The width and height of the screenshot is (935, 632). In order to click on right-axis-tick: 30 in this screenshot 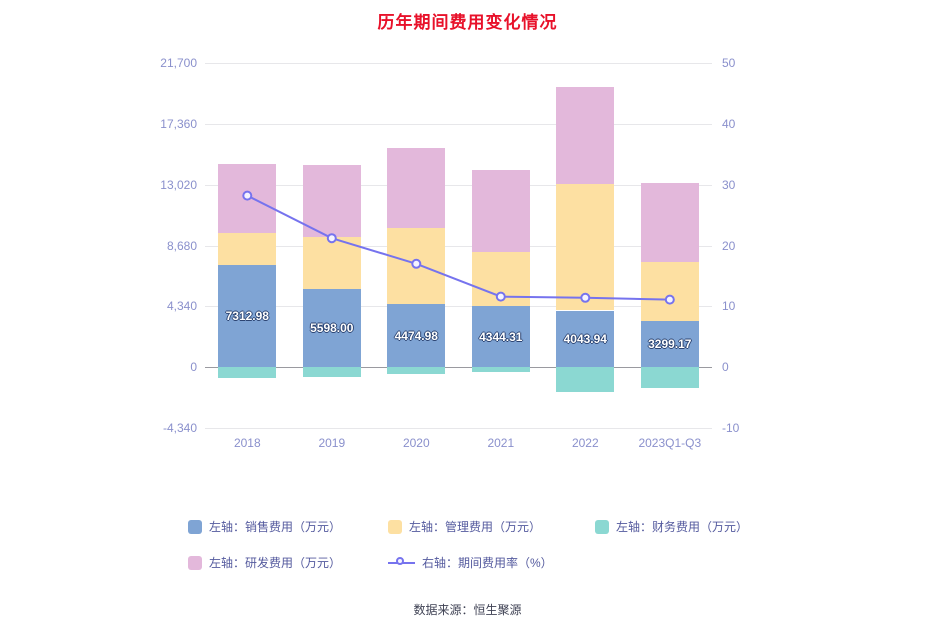, I will do `click(729, 184)`.